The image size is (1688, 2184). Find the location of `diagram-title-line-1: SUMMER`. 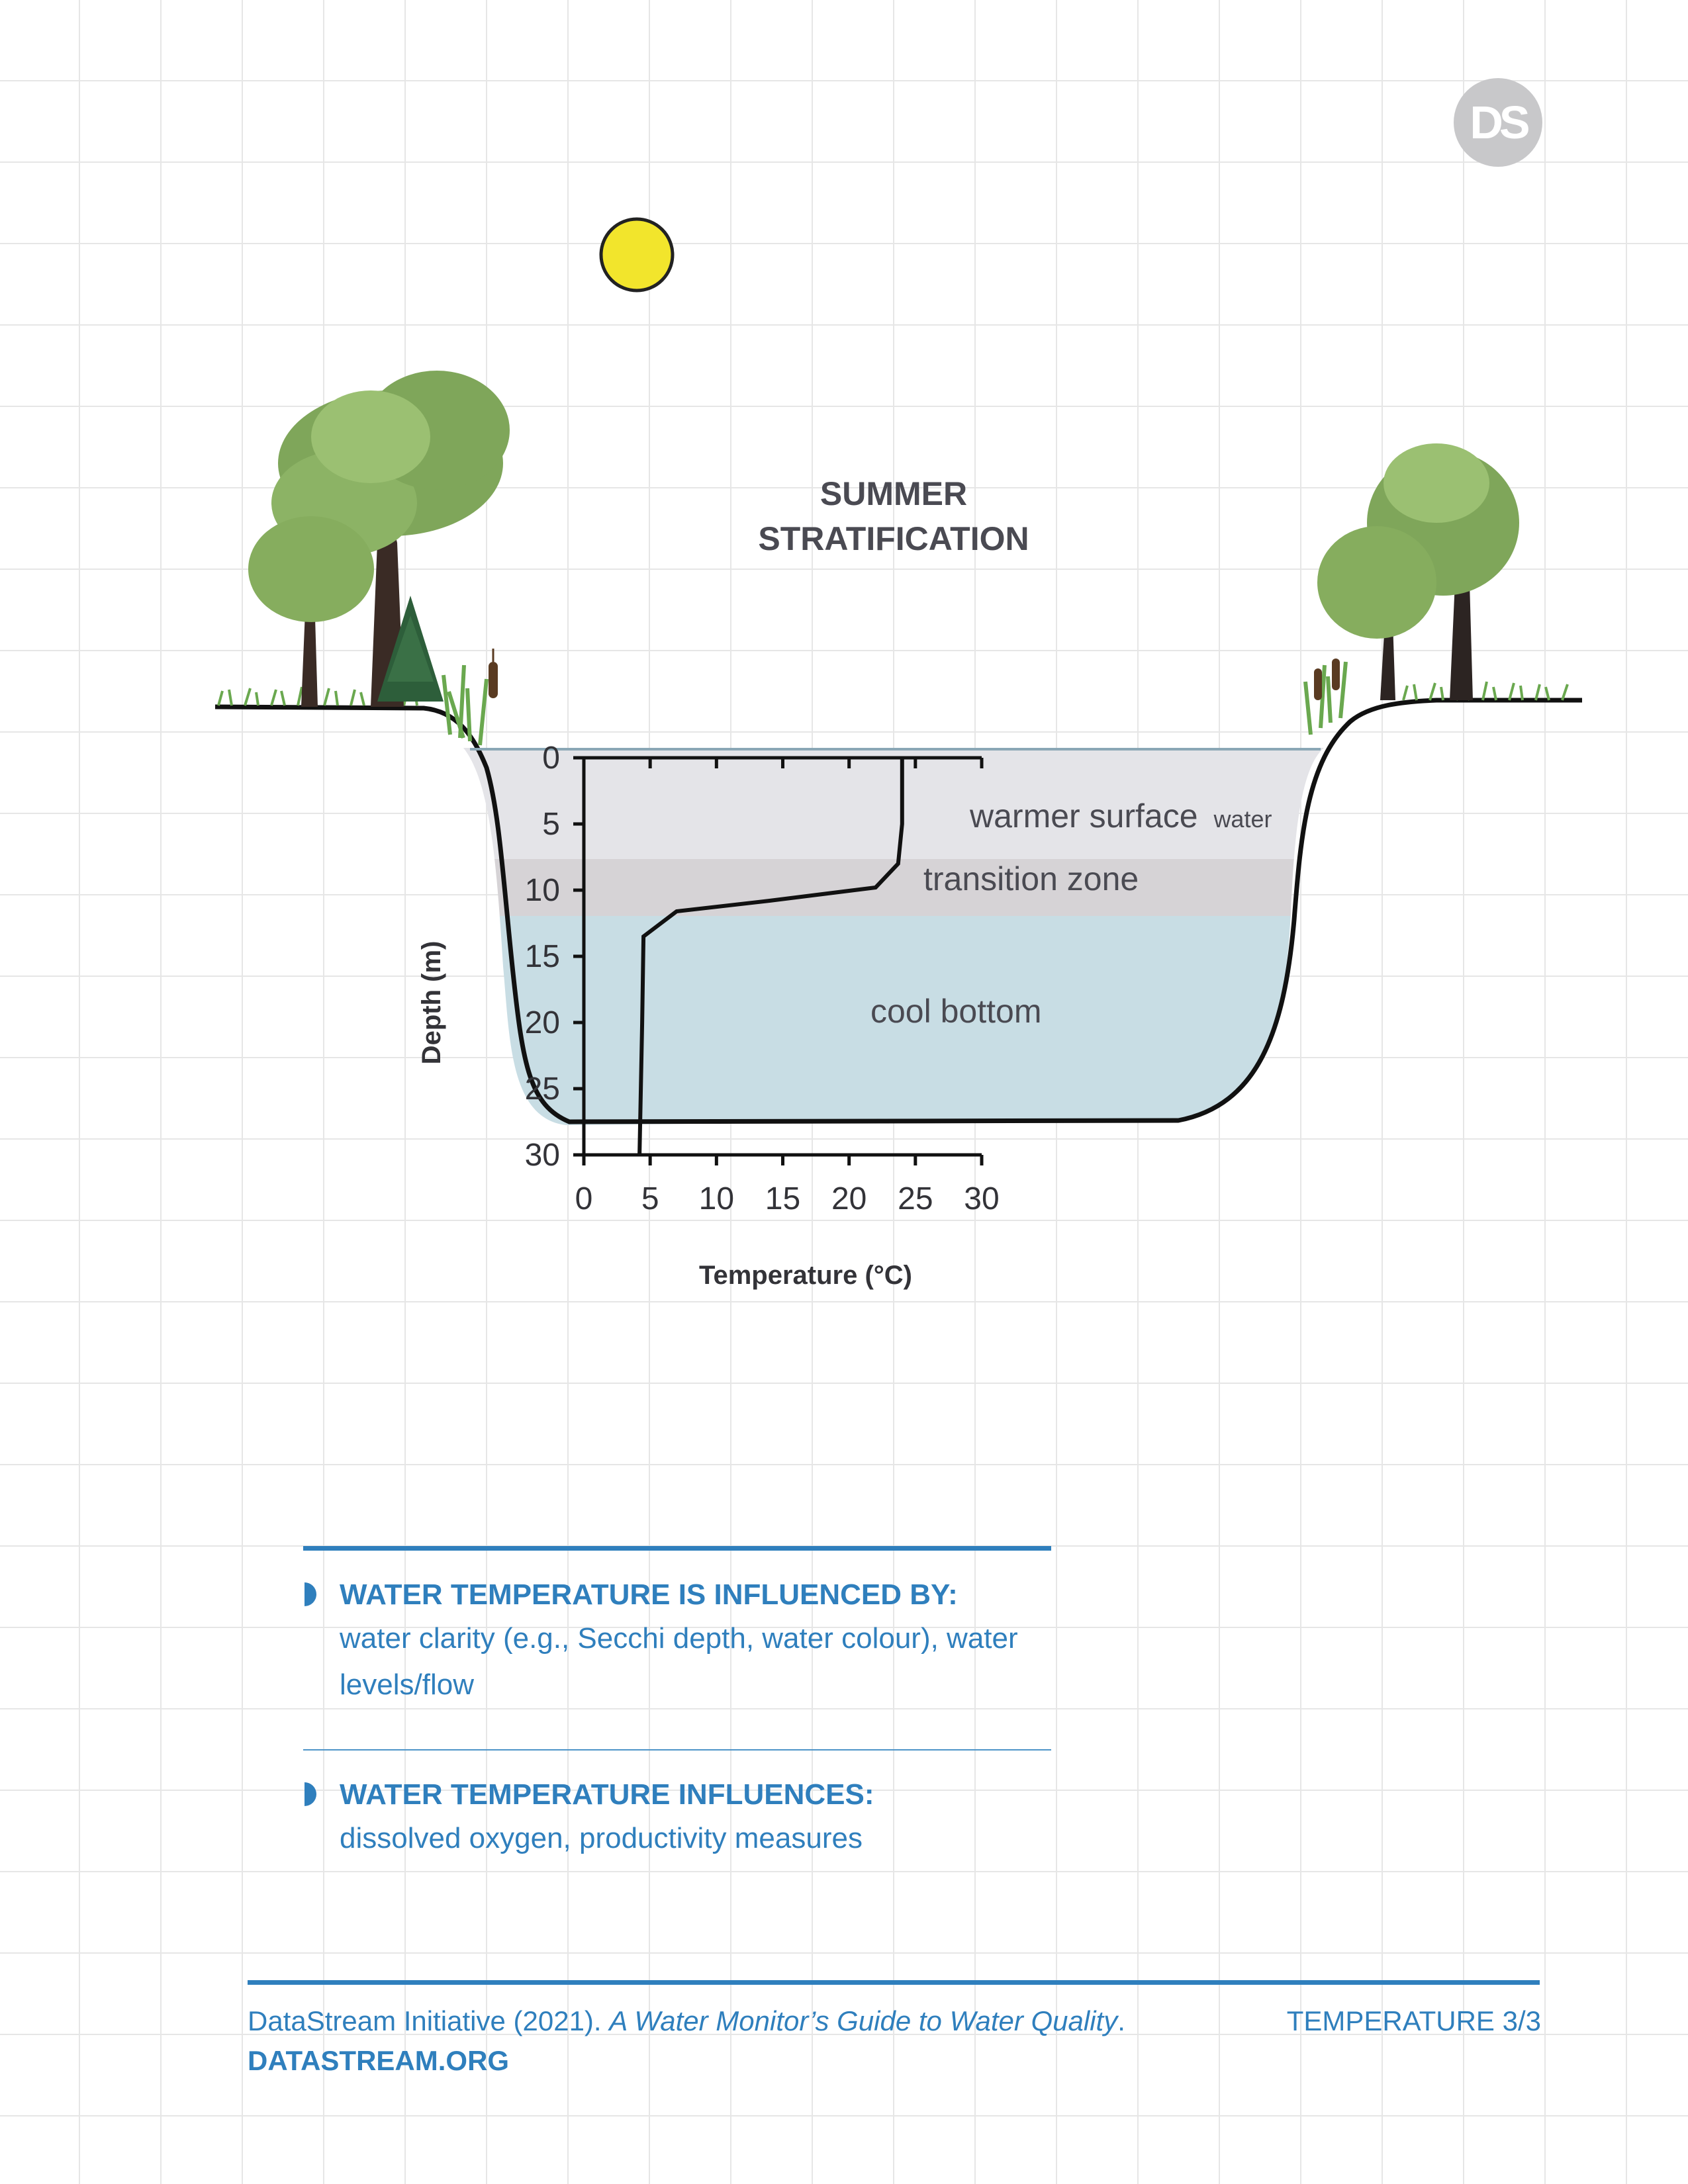

diagram-title-line-1: SUMMER is located at coordinates (894, 493).